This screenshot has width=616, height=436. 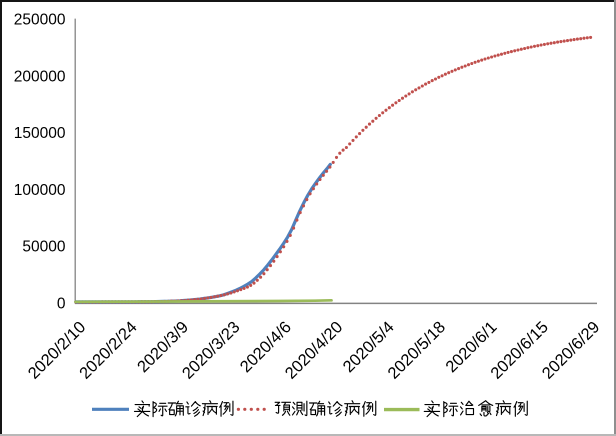 I want to click on svg-text: 0, so click(x=61, y=304).